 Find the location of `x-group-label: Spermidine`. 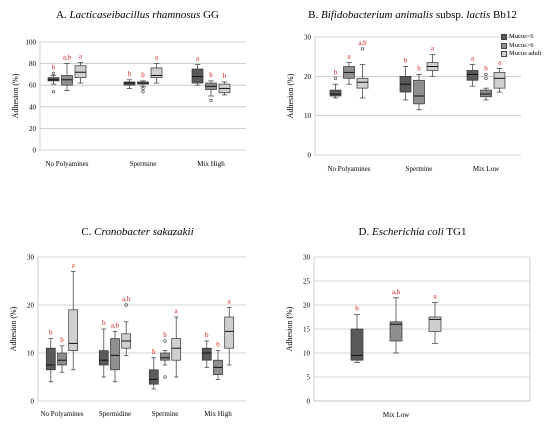

x-group-label: Spermidine is located at coordinates (115, 414).